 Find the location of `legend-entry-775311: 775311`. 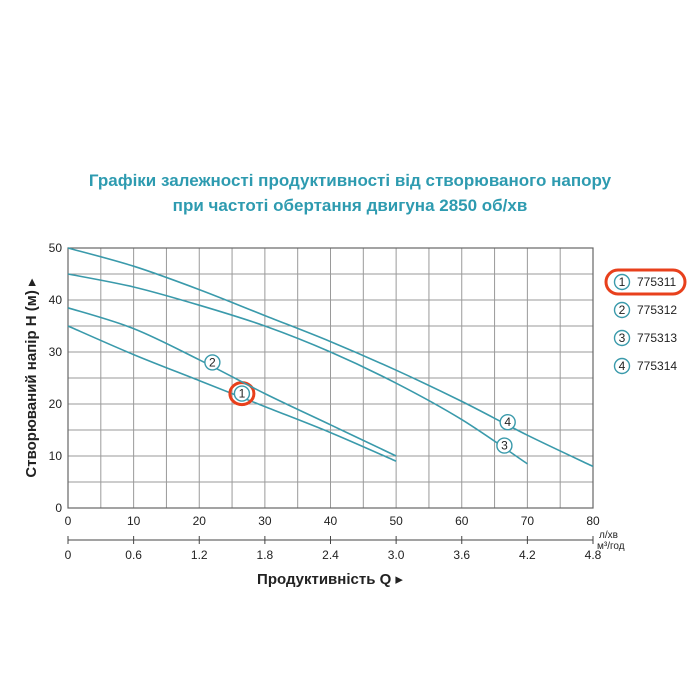

legend-entry-775311: 775311 is located at coordinates (656, 282).